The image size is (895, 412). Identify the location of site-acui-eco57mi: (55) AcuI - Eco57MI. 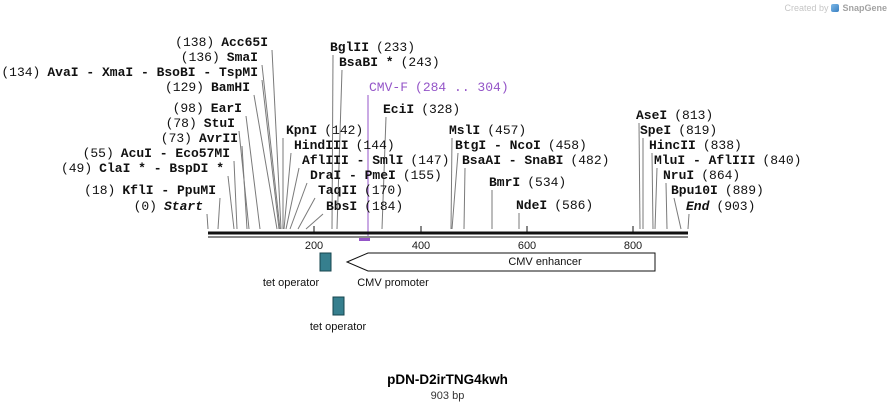
(156, 154).